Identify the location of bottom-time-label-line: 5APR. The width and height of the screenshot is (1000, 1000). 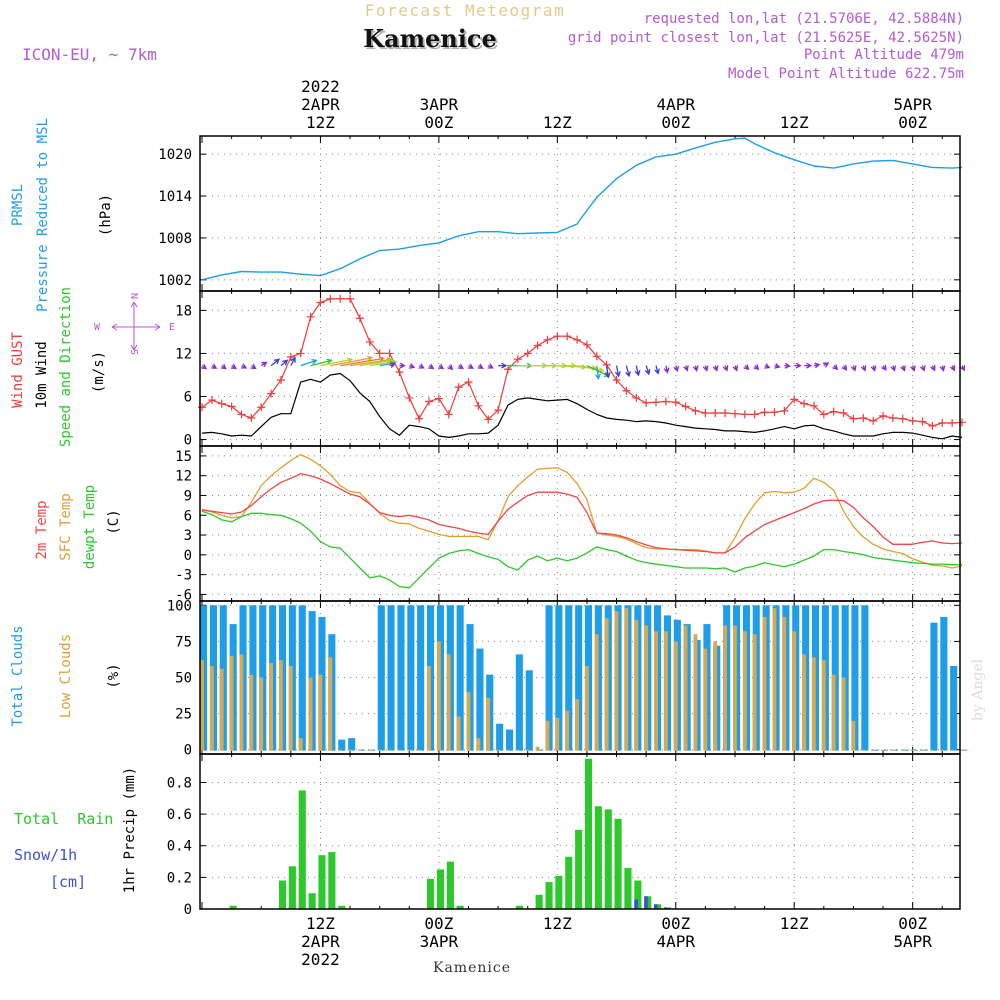
(912, 941).